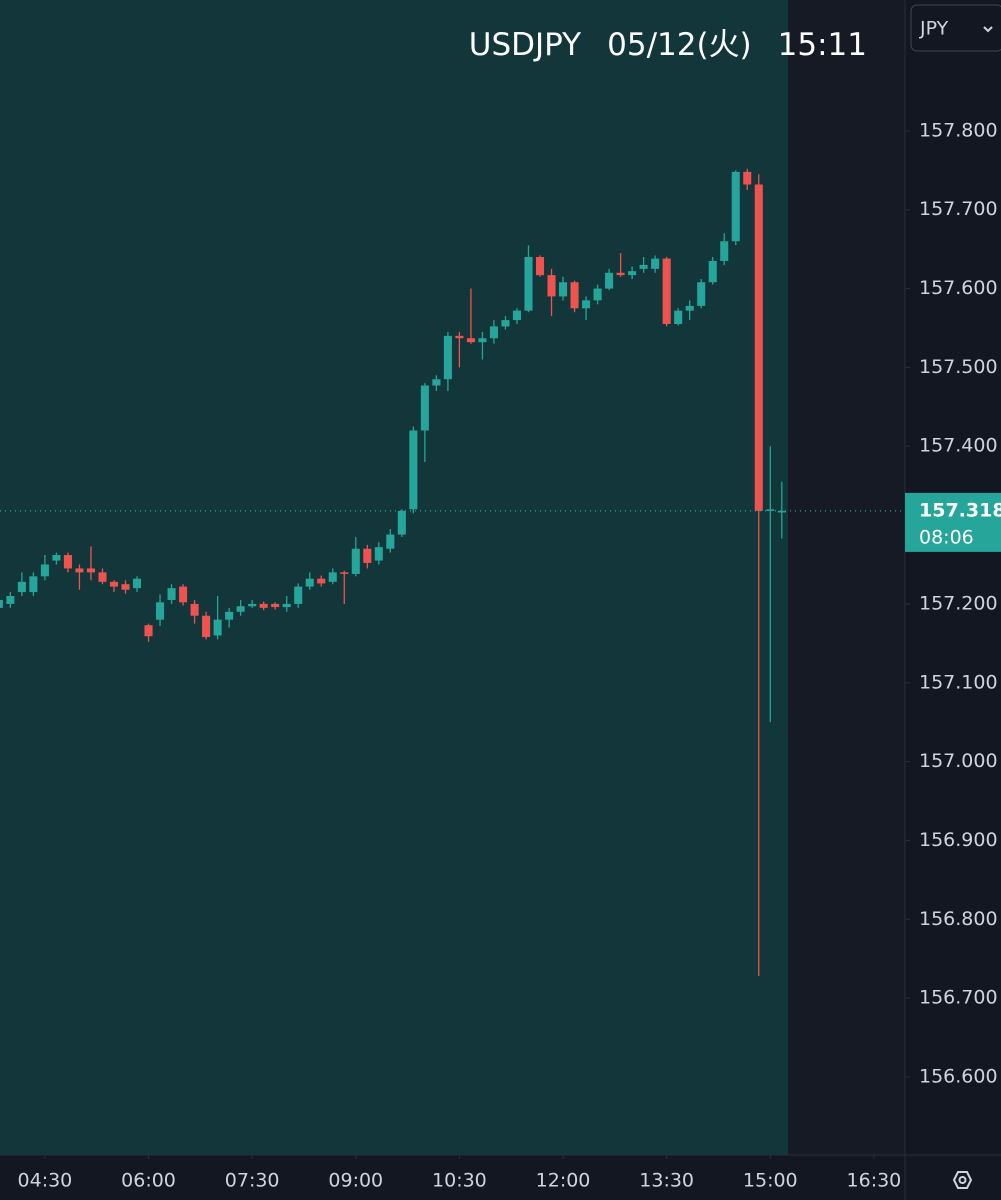 The height and width of the screenshot is (1200, 1001). What do you see at coordinates (148, 1181) in the screenshot?
I see `x-tick-label: 06:00` at bounding box center [148, 1181].